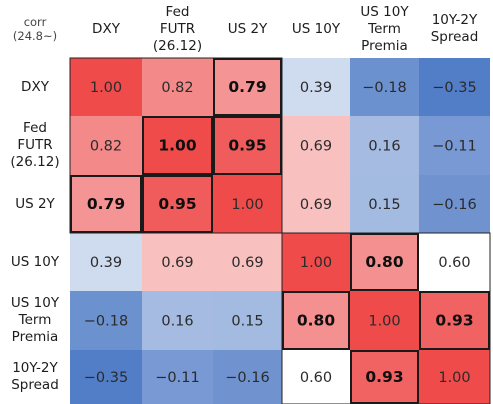 This screenshot has width=493, height=404. What do you see at coordinates (247, 28) in the screenshot?
I see `column-header: US 2Y` at bounding box center [247, 28].